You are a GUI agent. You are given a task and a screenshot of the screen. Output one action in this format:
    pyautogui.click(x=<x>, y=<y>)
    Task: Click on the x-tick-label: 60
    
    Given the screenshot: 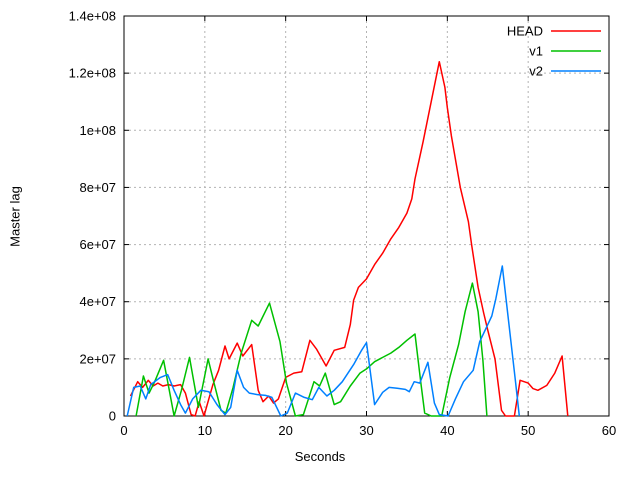 What is the action you would take?
    pyautogui.click(x=609, y=430)
    